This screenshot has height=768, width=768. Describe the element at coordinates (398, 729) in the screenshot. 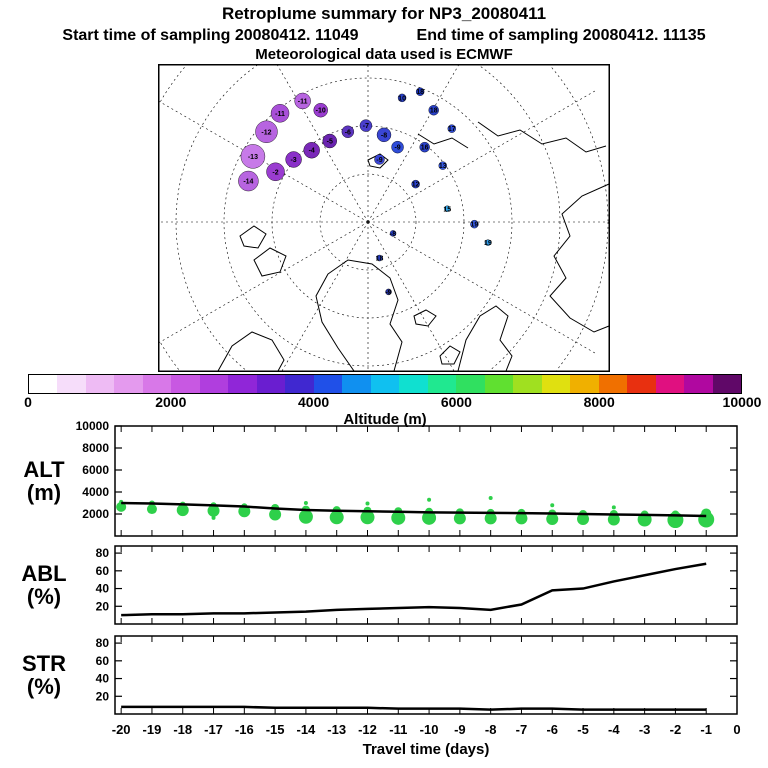

I see `xtick-label: -11` at that location.